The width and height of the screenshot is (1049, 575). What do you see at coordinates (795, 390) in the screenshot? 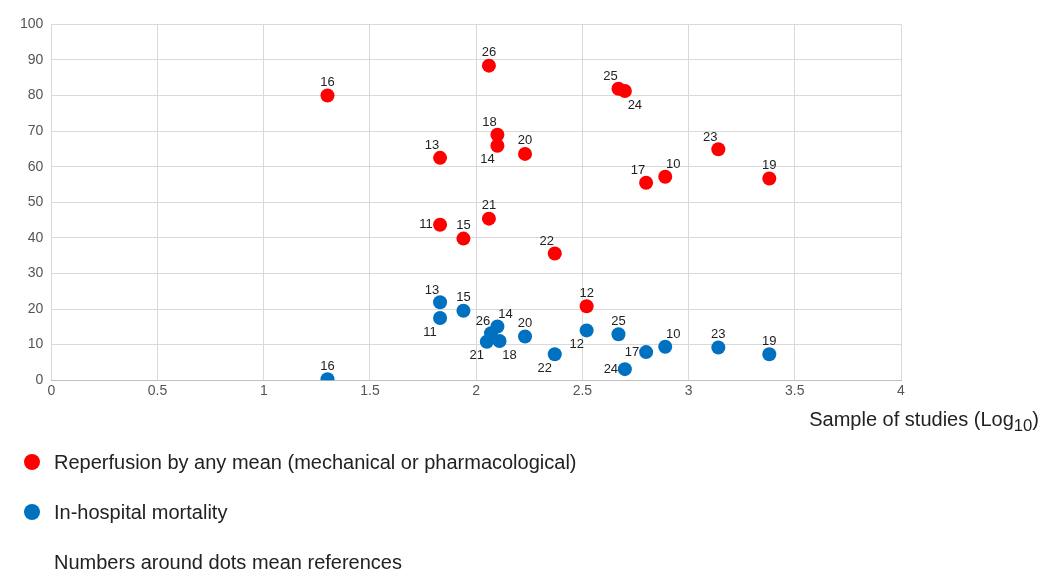
I see `x-tick-label: 3.5` at bounding box center [795, 390].